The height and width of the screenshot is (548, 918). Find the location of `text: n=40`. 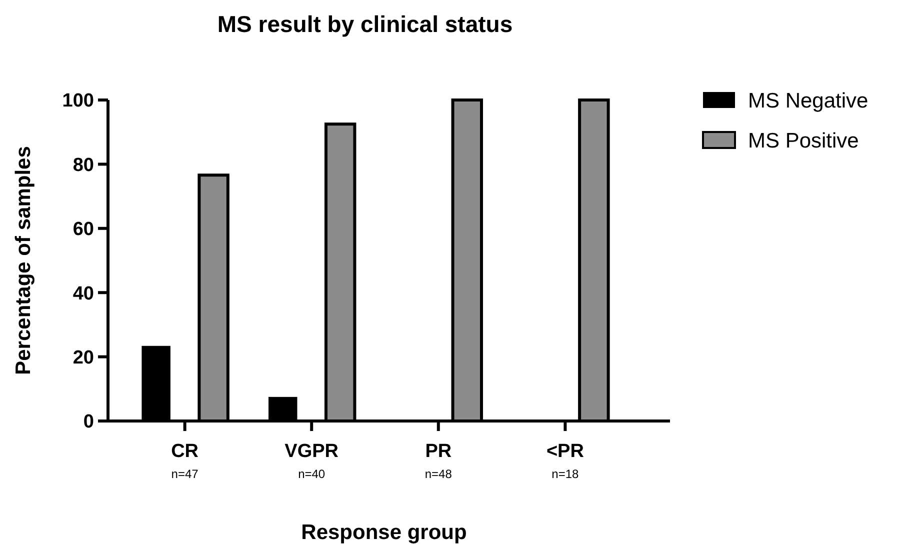

text: n=40 is located at coordinates (312, 474).